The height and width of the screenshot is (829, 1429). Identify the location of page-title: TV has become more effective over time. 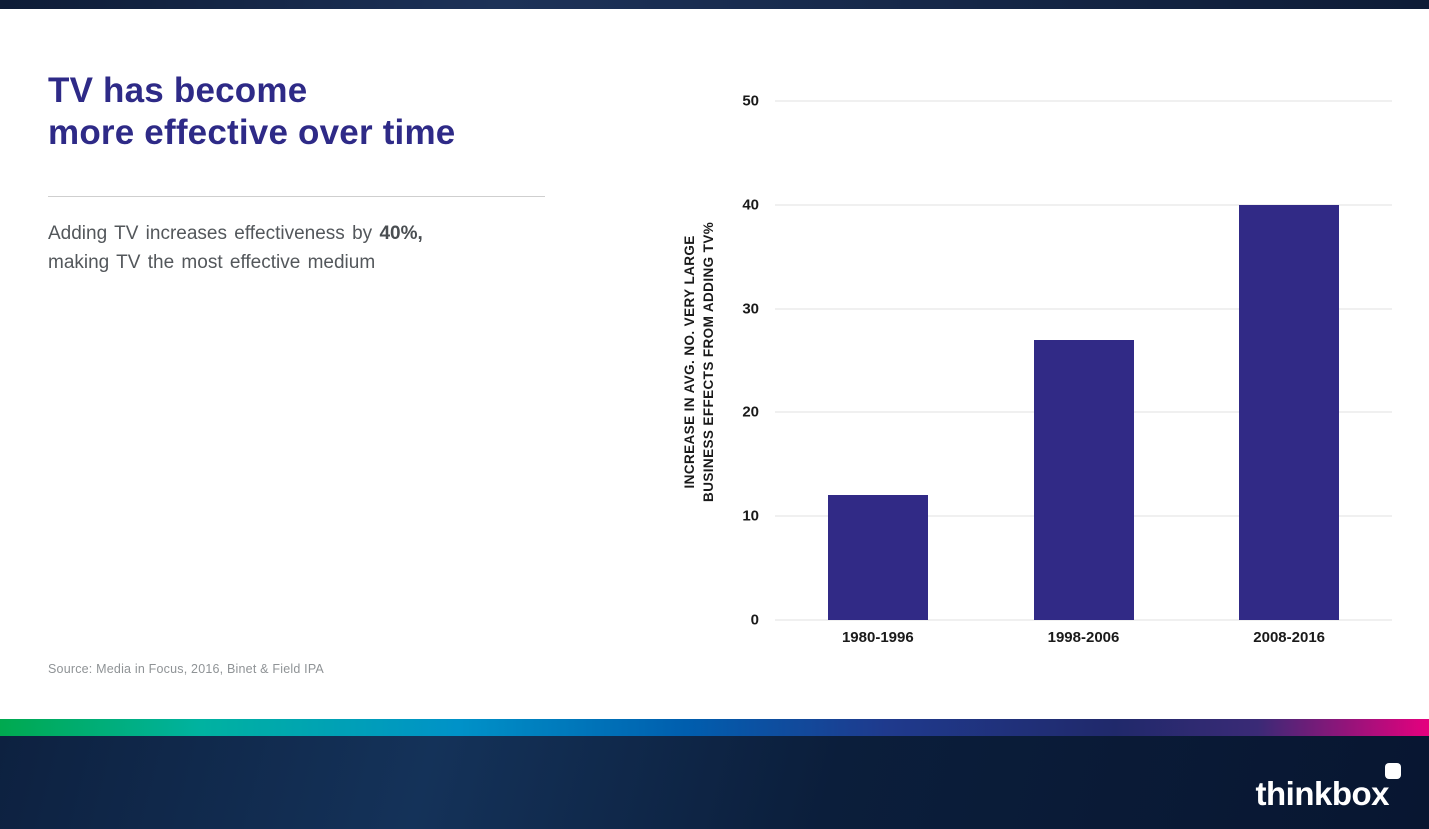
(251, 112).